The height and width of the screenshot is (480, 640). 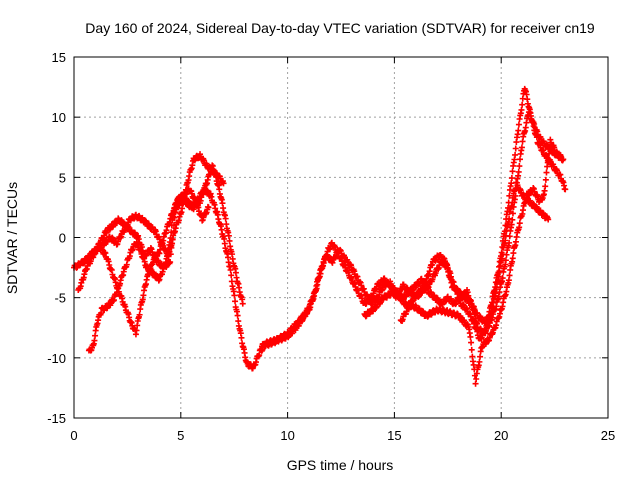 What do you see at coordinates (501, 435) in the screenshot?
I see `x-tick-label: 20` at bounding box center [501, 435].